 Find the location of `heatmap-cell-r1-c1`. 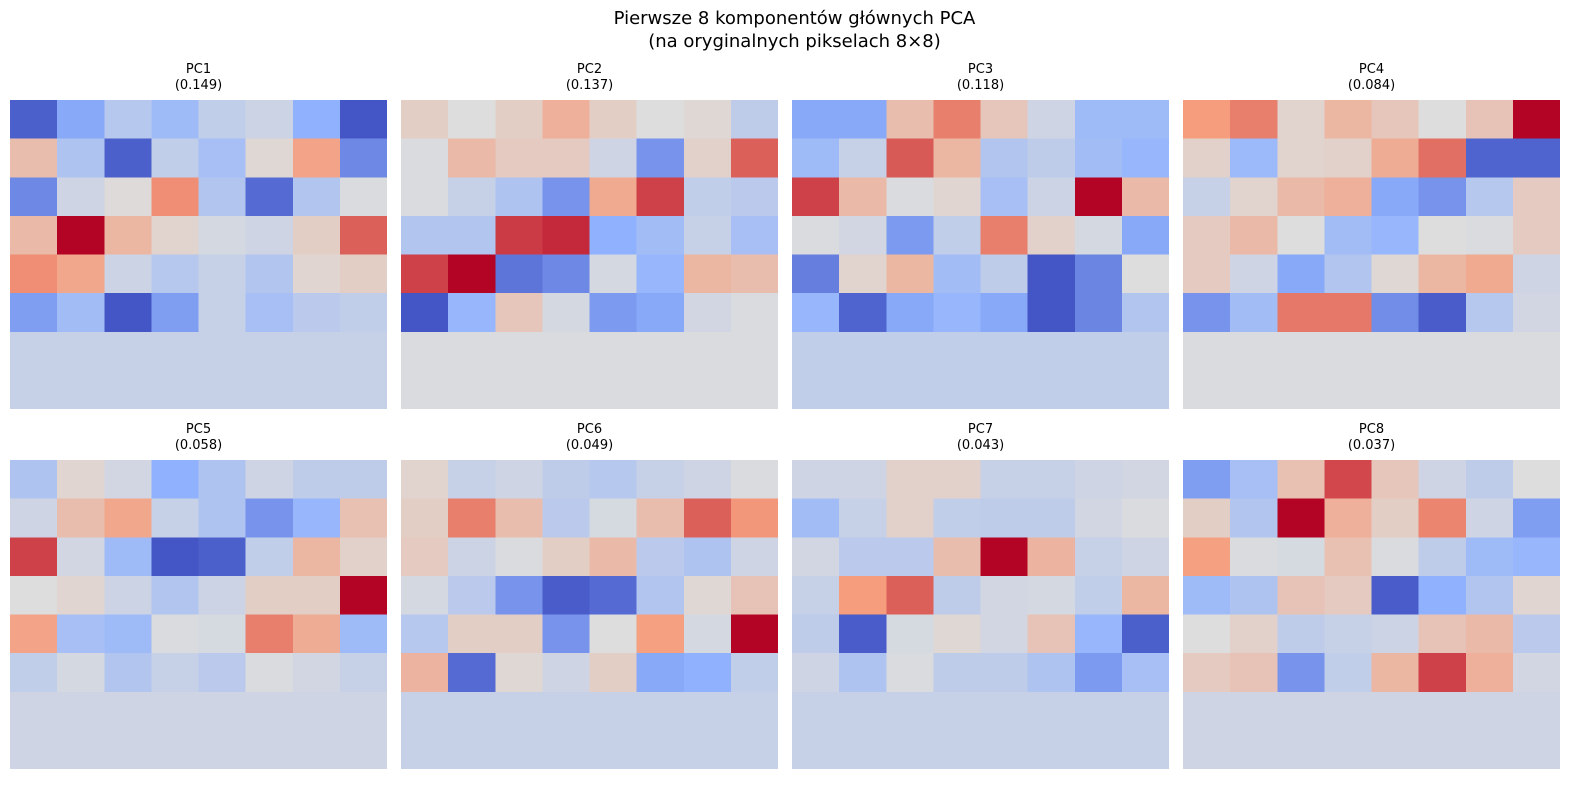

heatmap-cell-r1-c1 is located at coordinates (863, 518).